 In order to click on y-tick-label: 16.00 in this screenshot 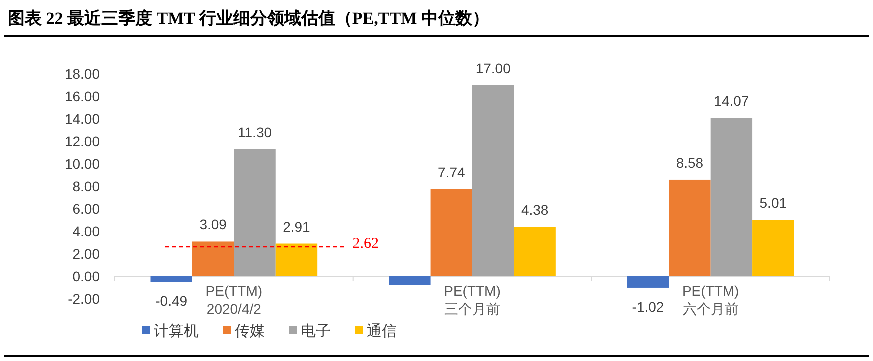, I will do `click(82, 96)`.